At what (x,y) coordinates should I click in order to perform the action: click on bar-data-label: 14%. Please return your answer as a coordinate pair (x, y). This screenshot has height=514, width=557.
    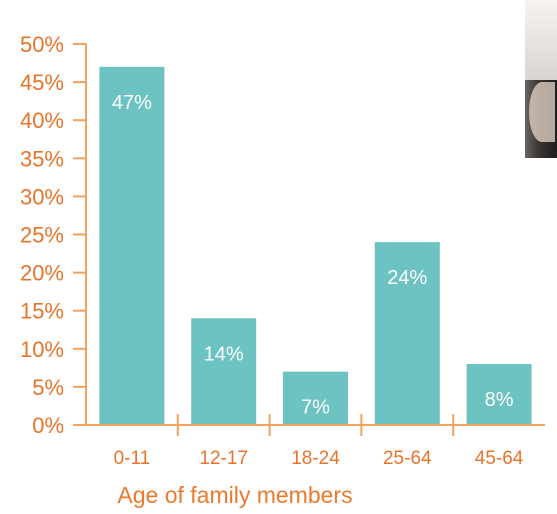
    Looking at the image, I should click on (224, 354).